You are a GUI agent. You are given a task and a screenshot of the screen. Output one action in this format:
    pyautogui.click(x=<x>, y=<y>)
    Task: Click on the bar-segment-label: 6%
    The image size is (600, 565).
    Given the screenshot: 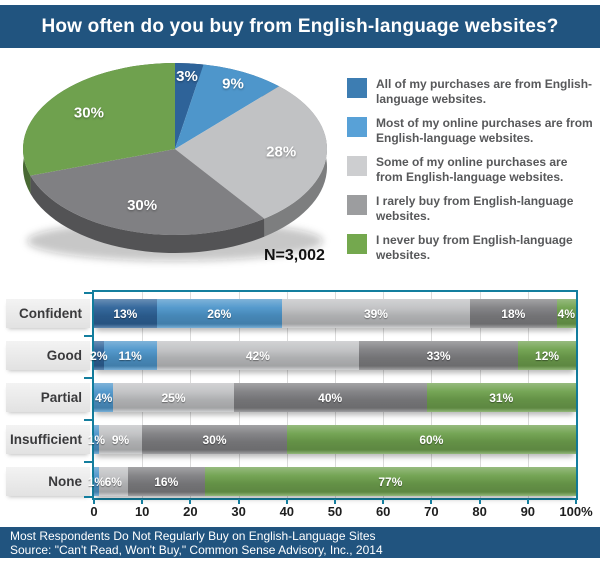 What is the action you would take?
    pyautogui.click(x=113, y=481)
    